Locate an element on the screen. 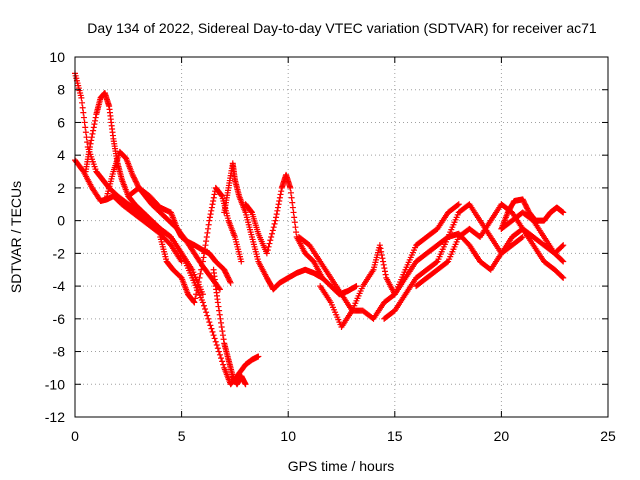 The width and height of the screenshot is (640, 480). x-axis-label: GPS time / hours is located at coordinates (341, 466).